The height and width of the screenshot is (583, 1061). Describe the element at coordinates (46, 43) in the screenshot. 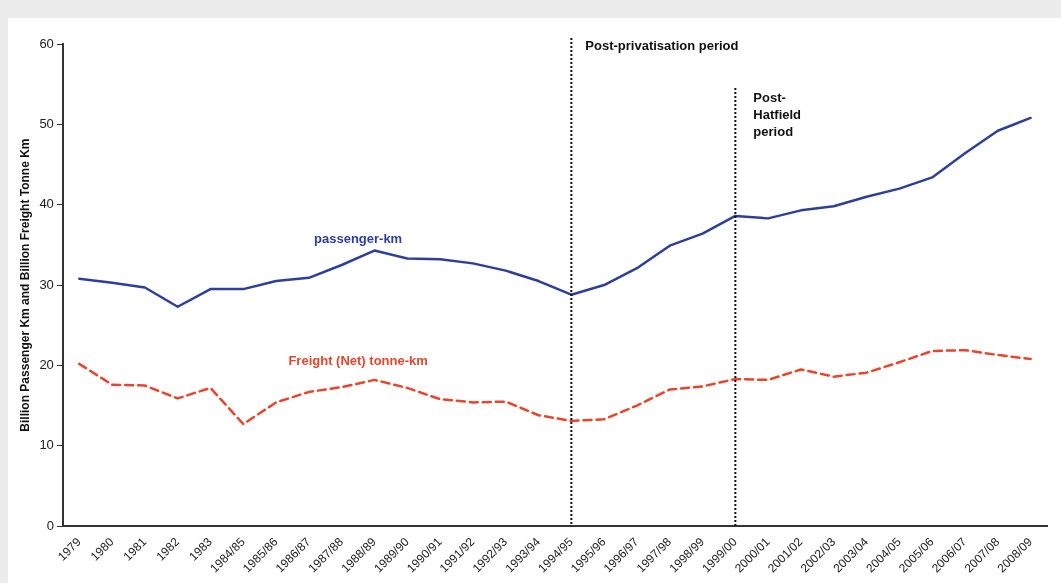

I see `y-tick-label: 60` at that location.